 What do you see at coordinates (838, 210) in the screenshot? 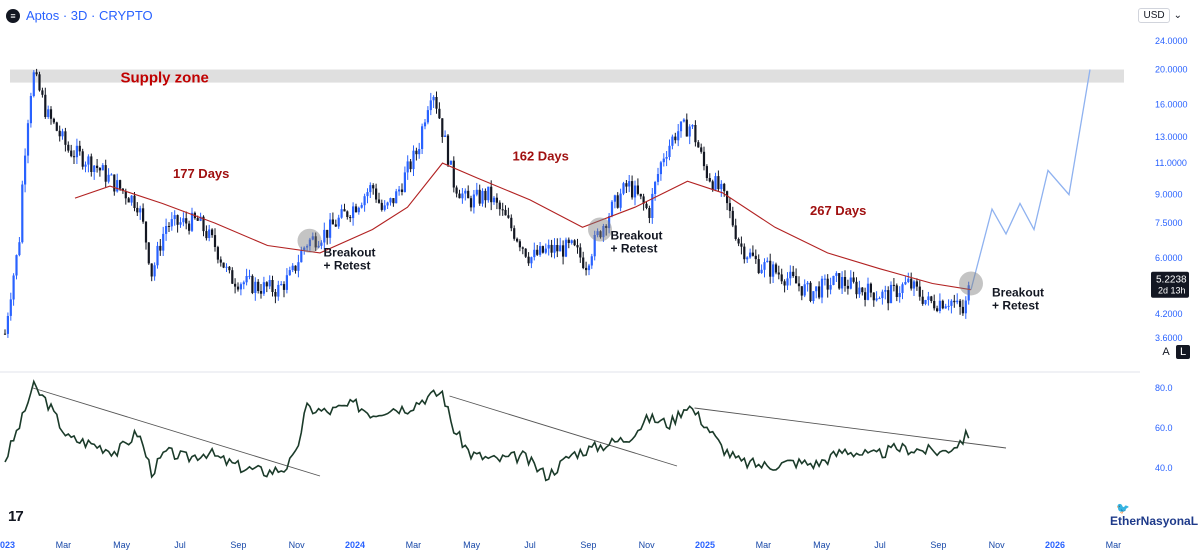
I see `cycle-label: 267 Days` at bounding box center [838, 210].